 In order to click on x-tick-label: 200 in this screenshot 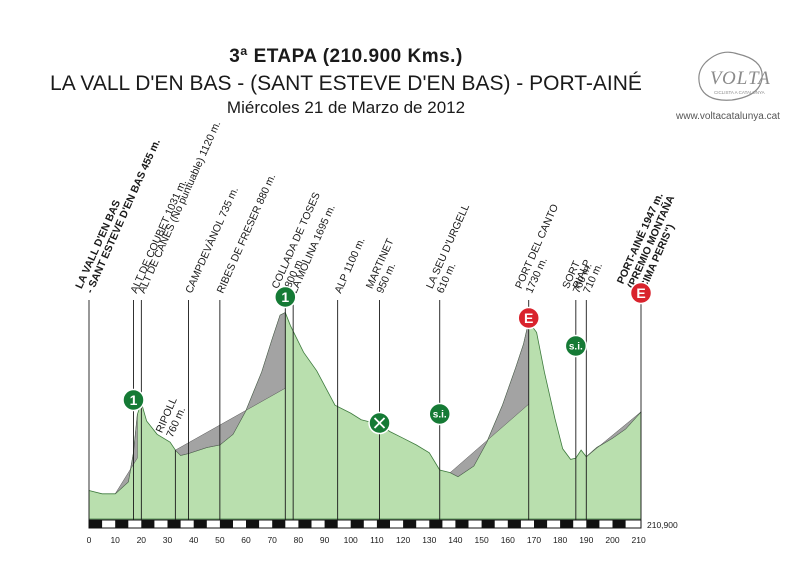, I will do `click(612, 540)`.